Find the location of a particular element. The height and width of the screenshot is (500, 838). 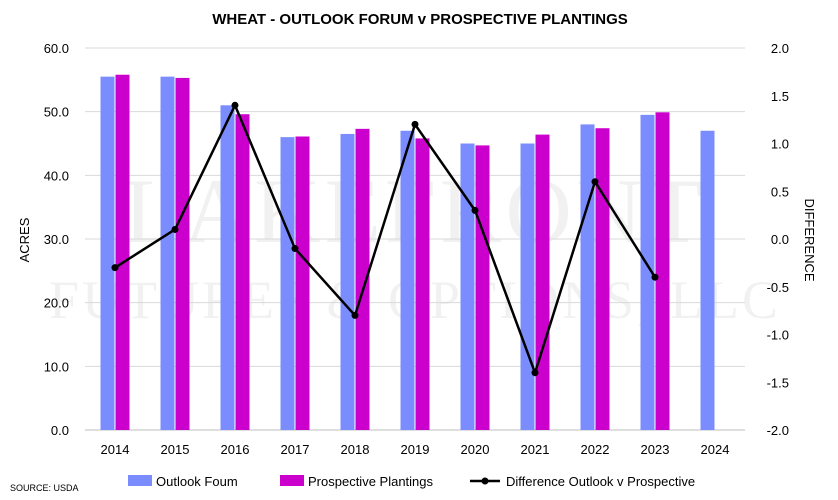

left-axis-ticks: 0.0 10.0 20.0 30.0 40.0 50.0 60.0 is located at coordinates (56, 239).